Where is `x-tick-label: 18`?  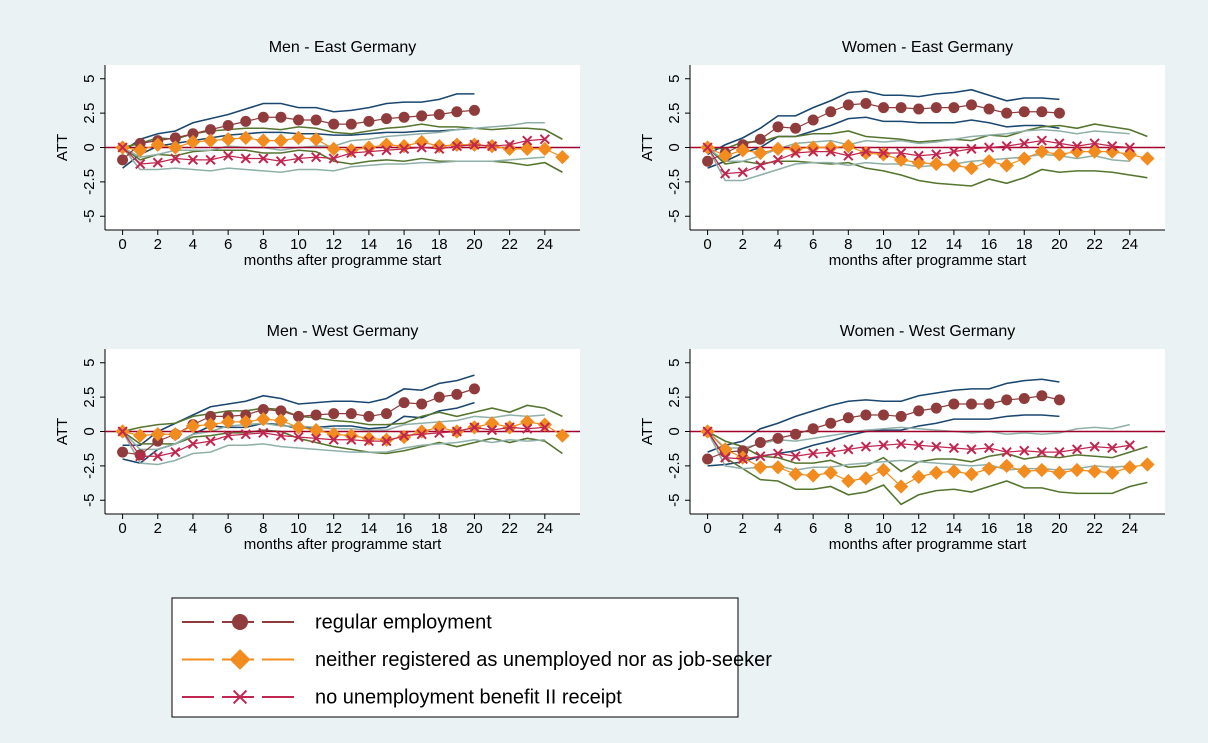
x-tick-label: 18 is located at coordinates (1024, 244).